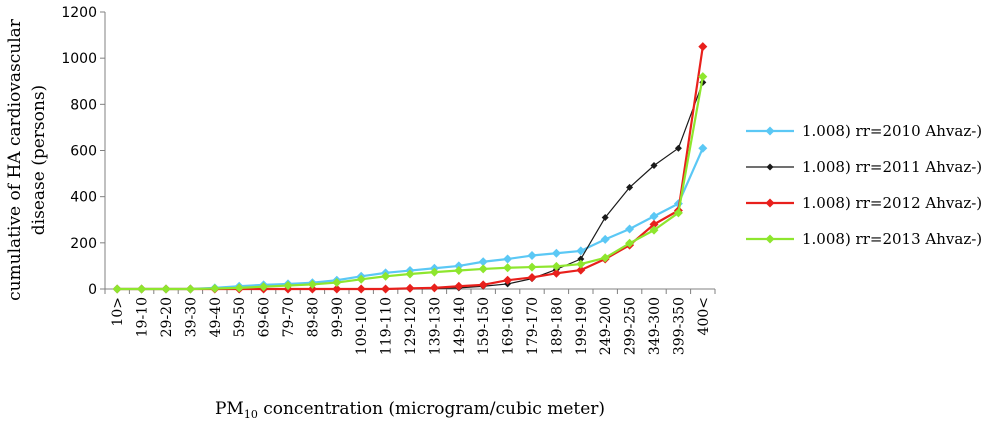 This screenshot has height=430, width=1000. I want to click on y-tick-label: 1200, so click(79, 13).